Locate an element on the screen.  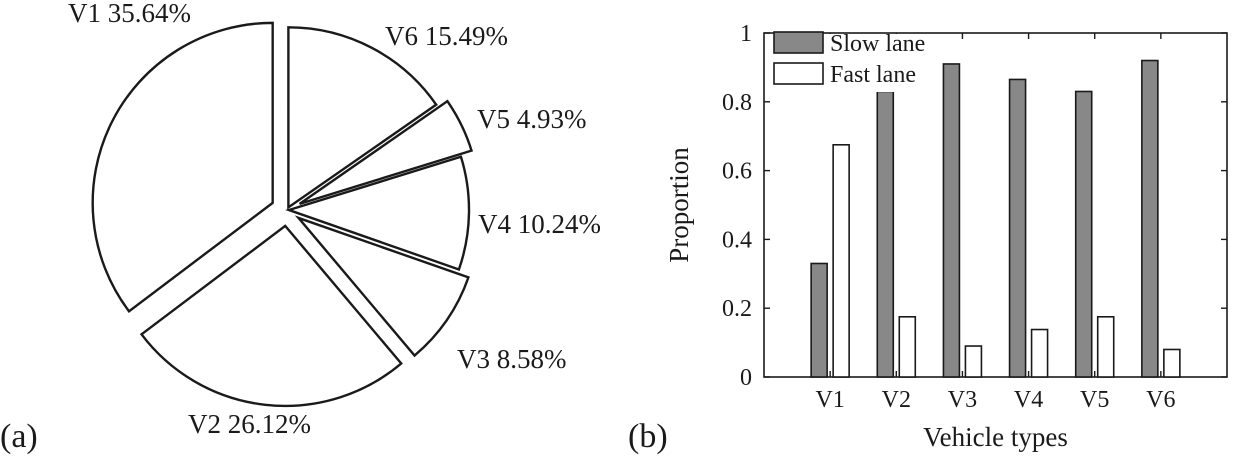
y-tick-label: 0 is located at coordinates (746, 378).